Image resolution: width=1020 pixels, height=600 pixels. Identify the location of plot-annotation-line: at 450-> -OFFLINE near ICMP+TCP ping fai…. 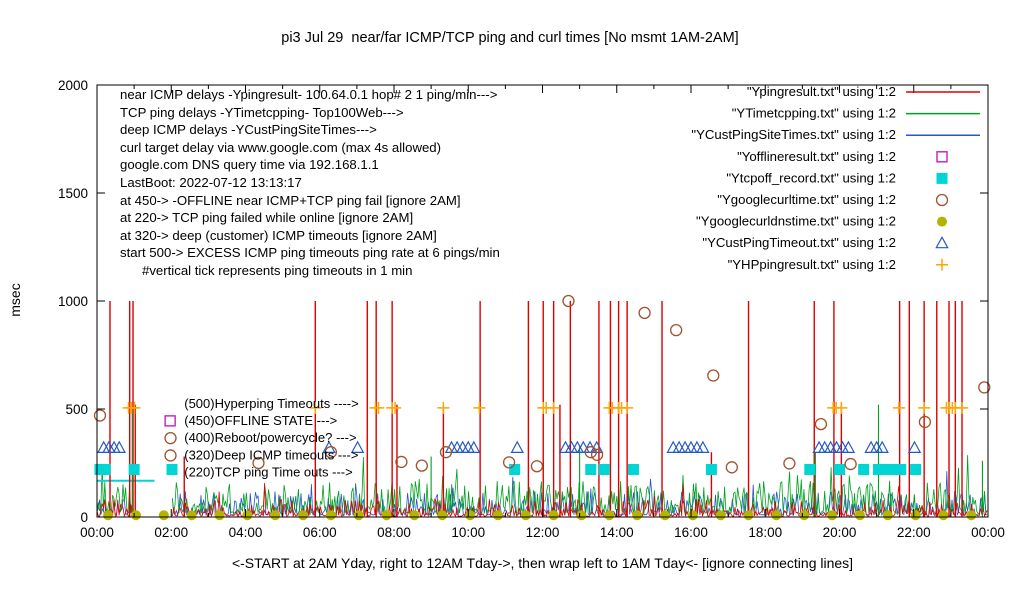
(290, 200).